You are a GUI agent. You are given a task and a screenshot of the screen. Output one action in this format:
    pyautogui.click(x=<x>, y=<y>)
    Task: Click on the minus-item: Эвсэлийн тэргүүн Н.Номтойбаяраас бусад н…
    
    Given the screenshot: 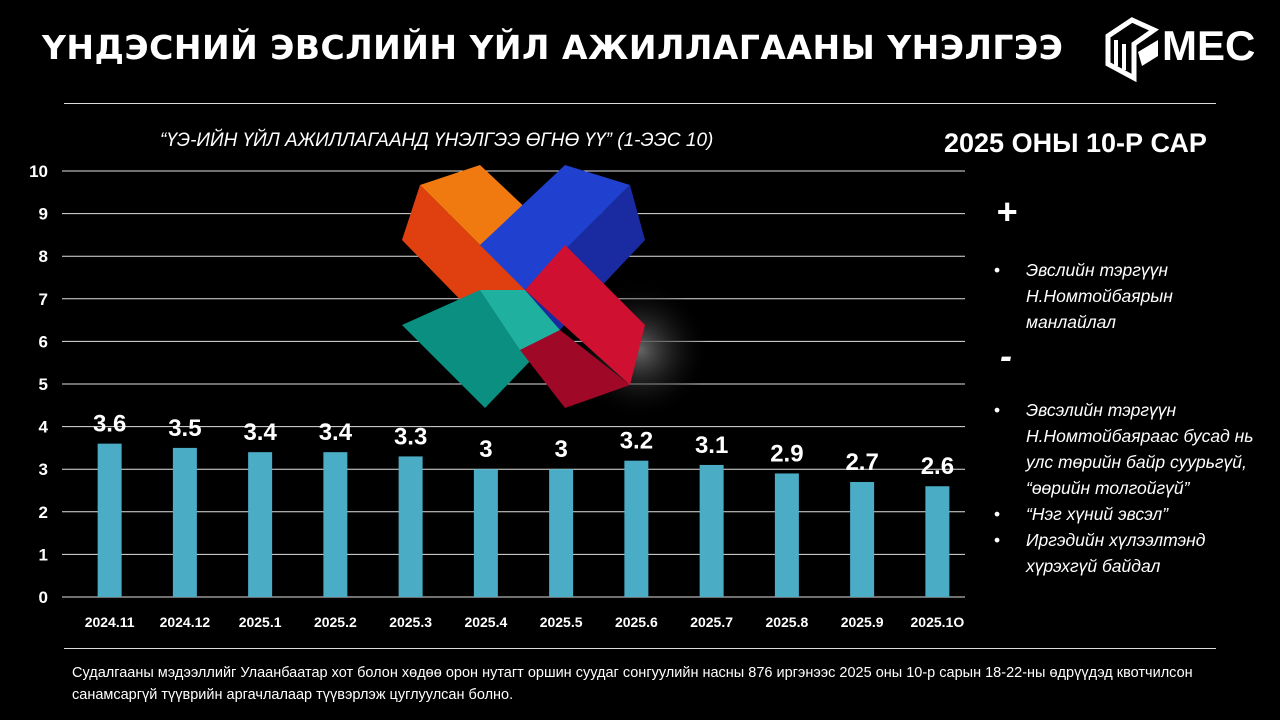 What is the action you would take?
    pyautogui.click(x=1130, y=449)
    